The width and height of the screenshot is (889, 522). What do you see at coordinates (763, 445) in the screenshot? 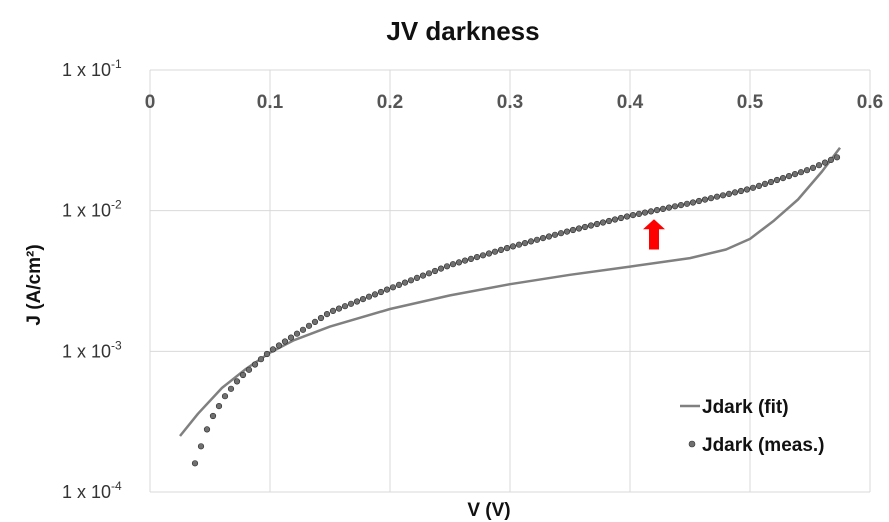
I see `legend-label-meas: Jdark (meas.)` at bounding box center [763, 445].